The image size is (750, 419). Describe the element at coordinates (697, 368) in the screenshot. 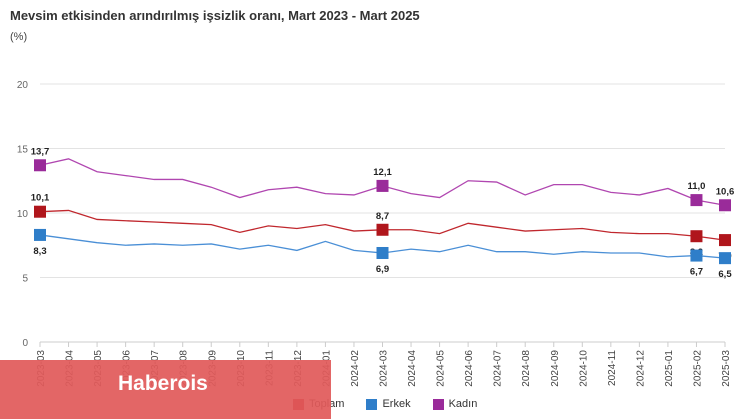

I see `x-tick-label: 2025-02` at that location.